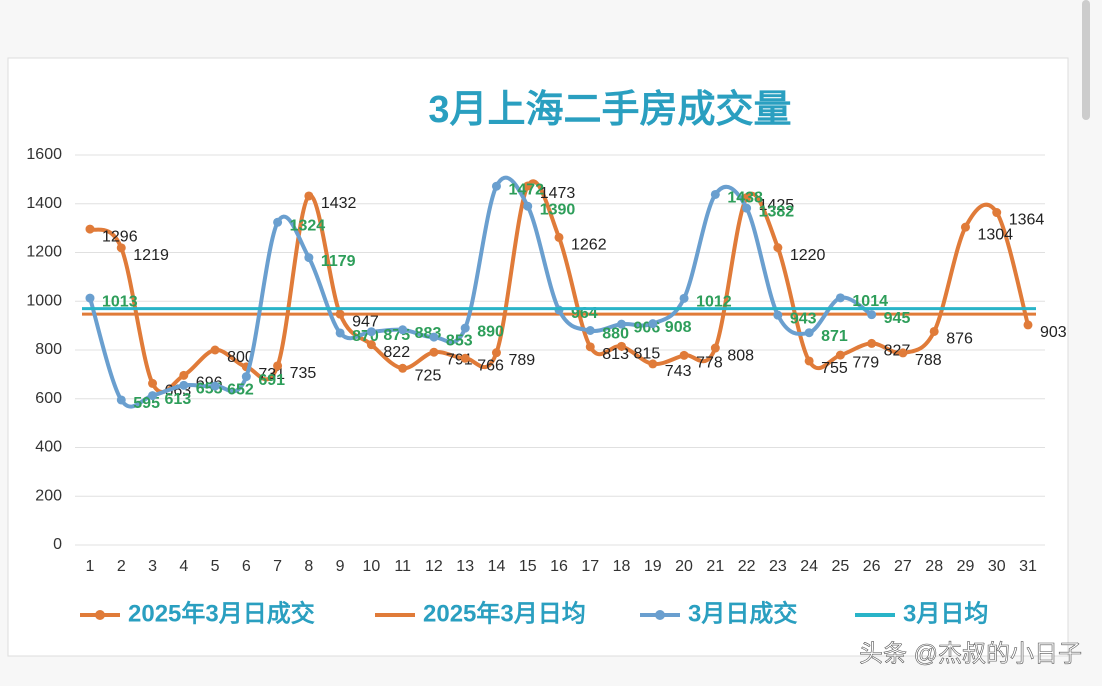  Describe the element at coordinates (339, 203) in the screenshot. I see `data-label: 1432` at that location.